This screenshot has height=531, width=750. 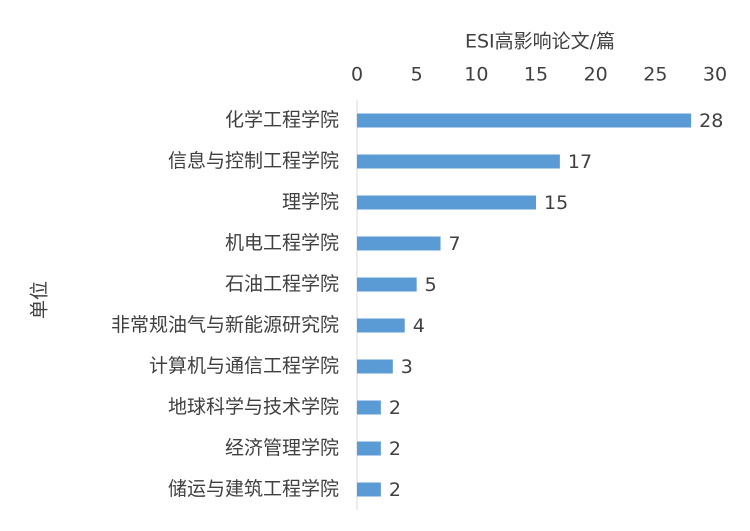 What do you see at coordinates (253, 489) in the screenshot?
I see `y-tick-label: 储运与建筑工程学院` at bounding box center [253, 489].